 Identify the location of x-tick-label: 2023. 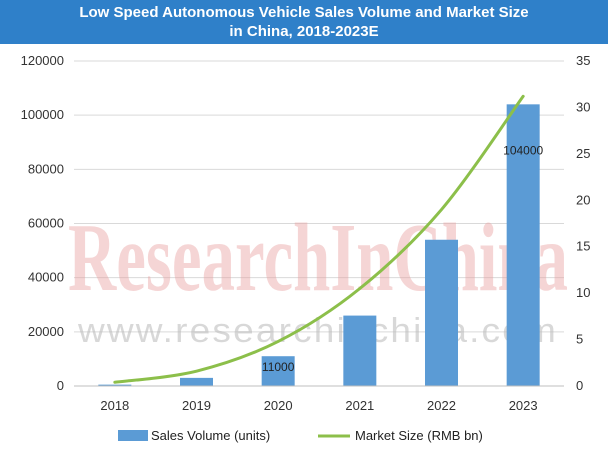
(523, 405).